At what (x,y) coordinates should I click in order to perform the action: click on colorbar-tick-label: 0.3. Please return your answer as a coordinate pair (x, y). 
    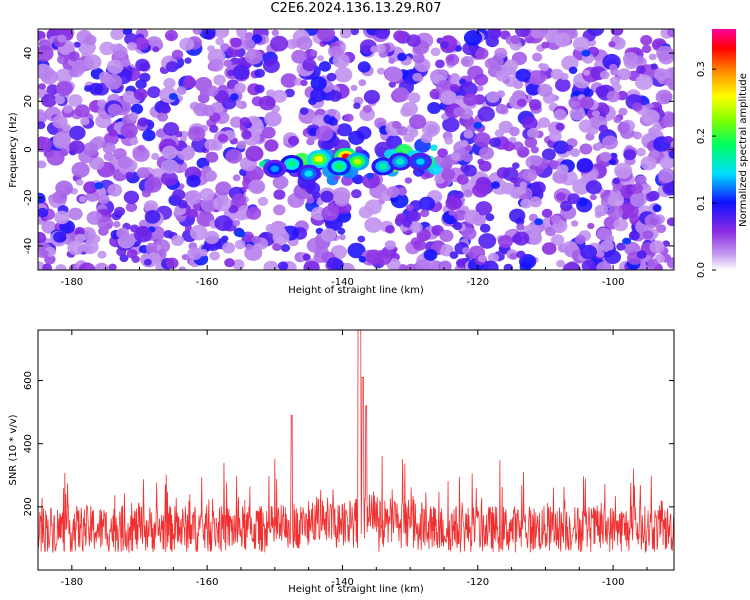
    Looking at the image, I should click on (701, 69).